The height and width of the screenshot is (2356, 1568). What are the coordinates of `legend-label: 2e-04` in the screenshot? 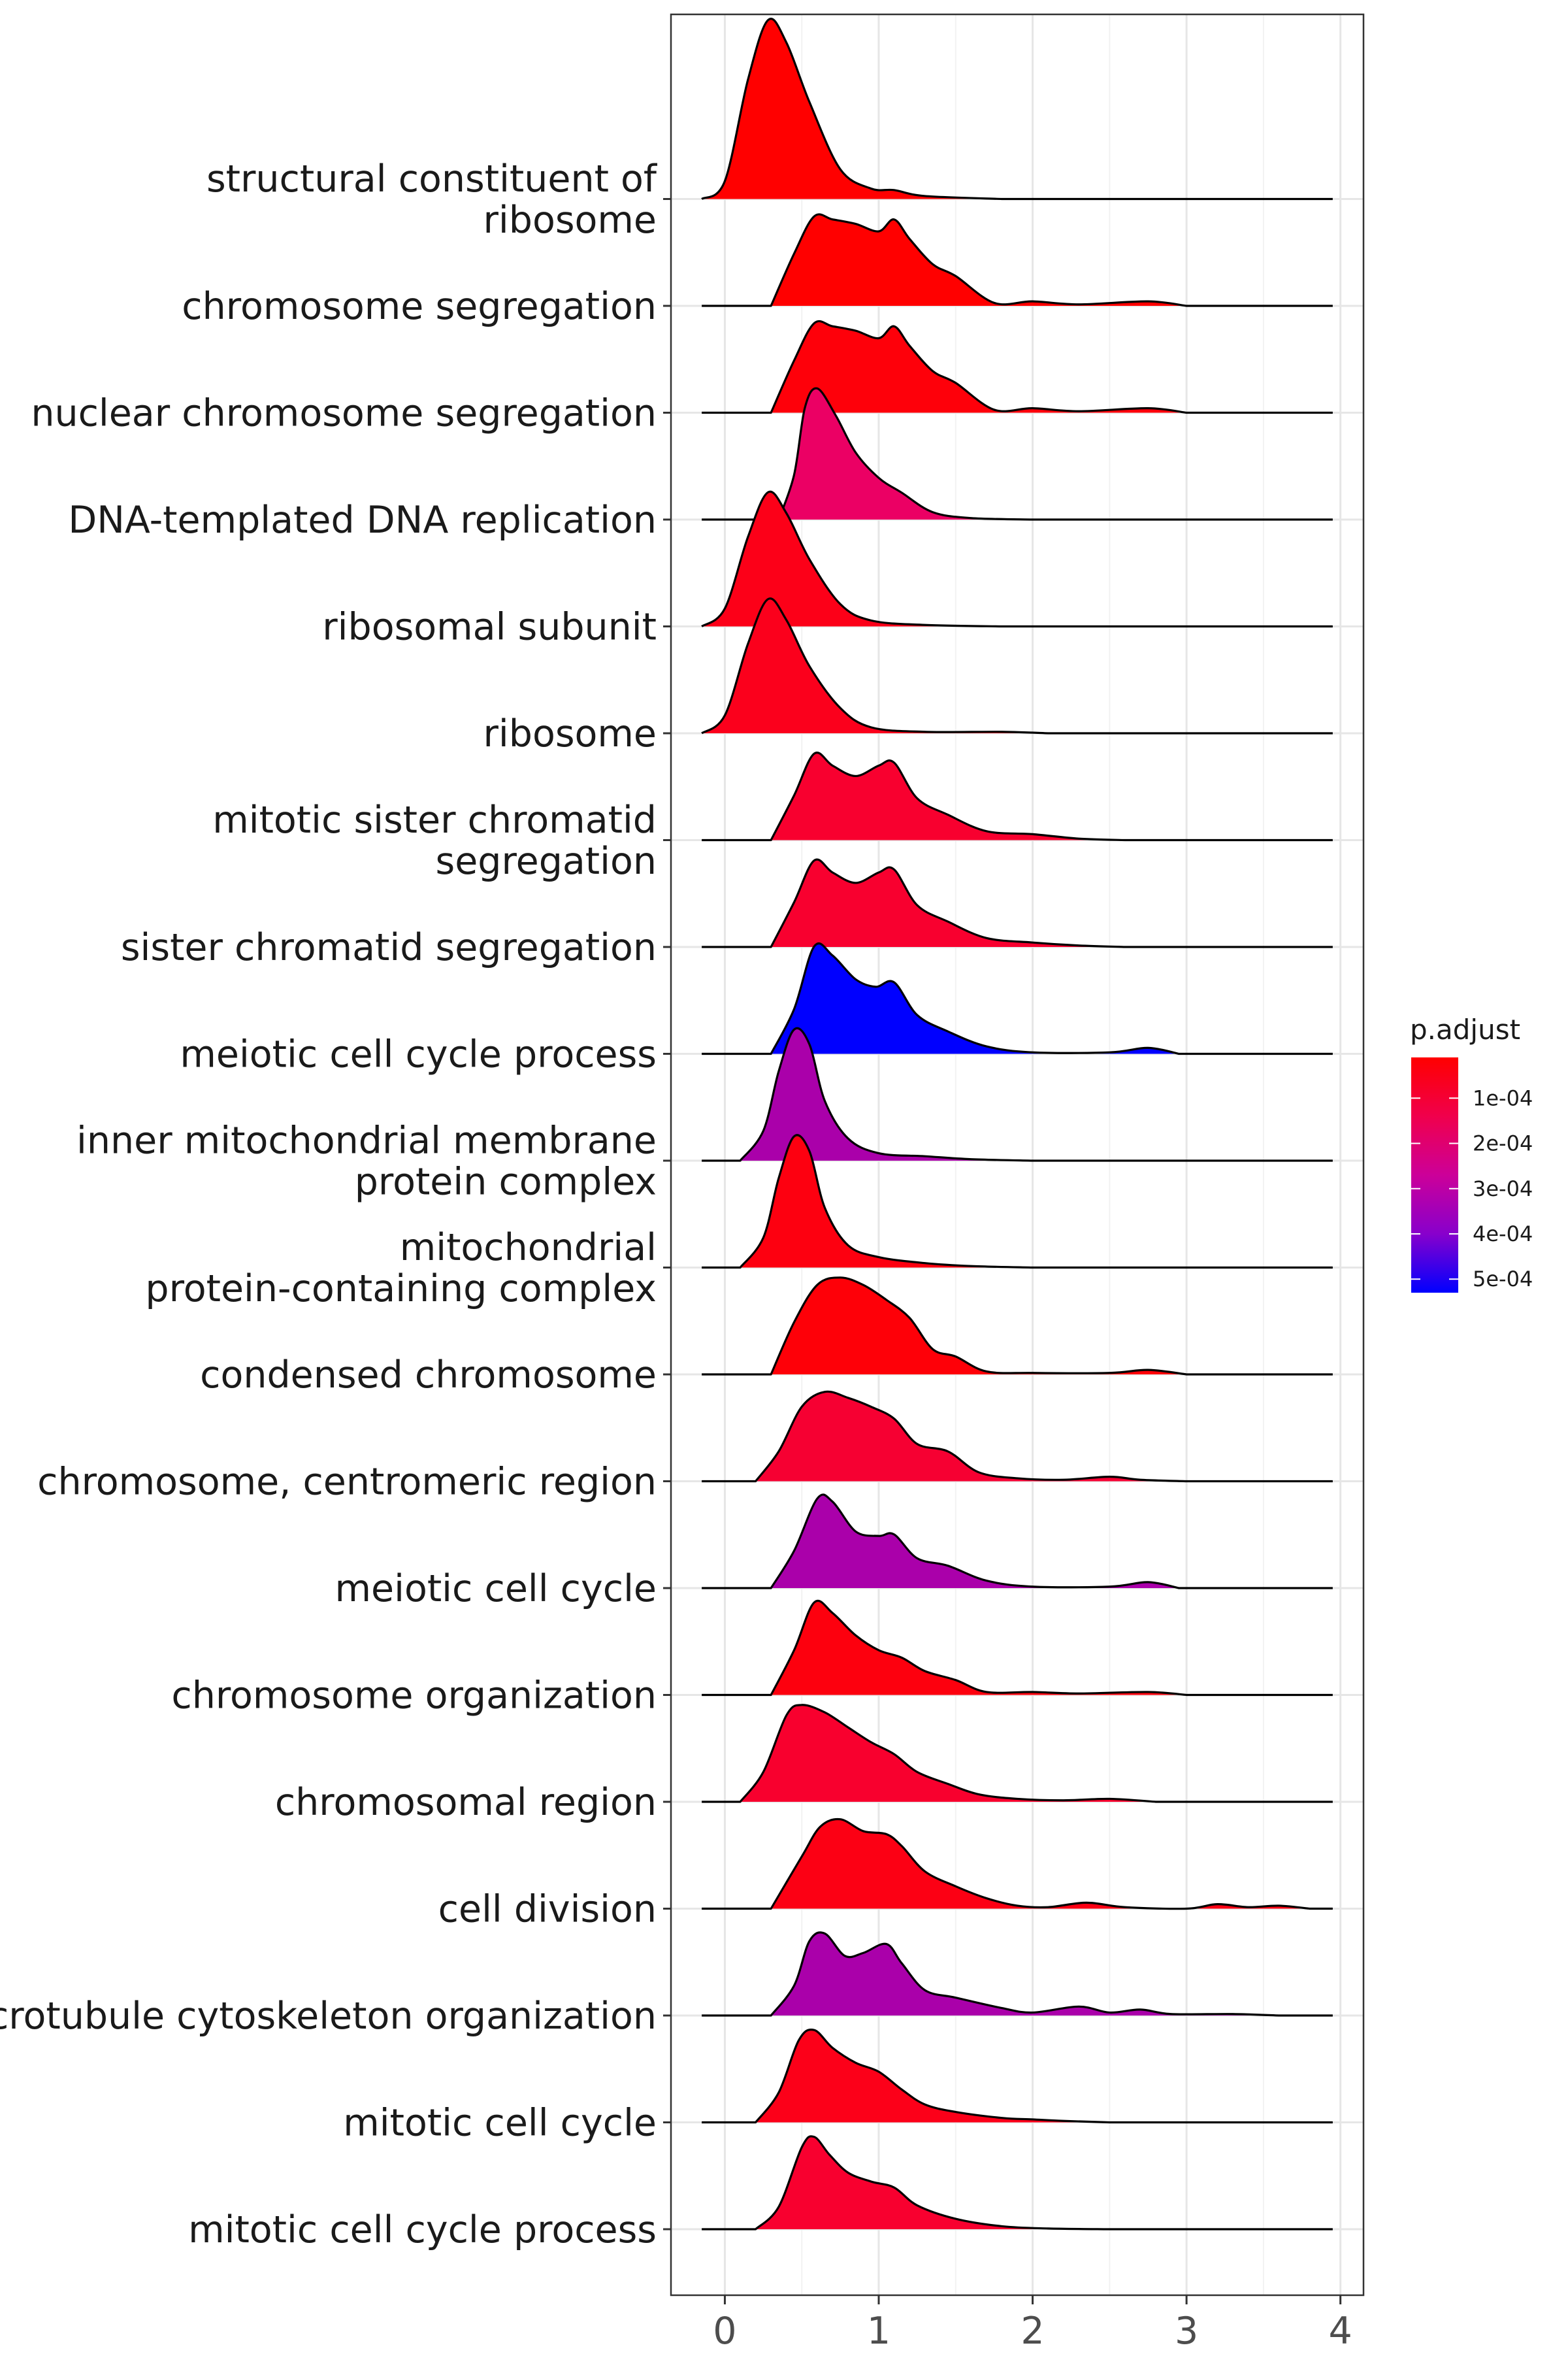 It's located at (1503, 1143).